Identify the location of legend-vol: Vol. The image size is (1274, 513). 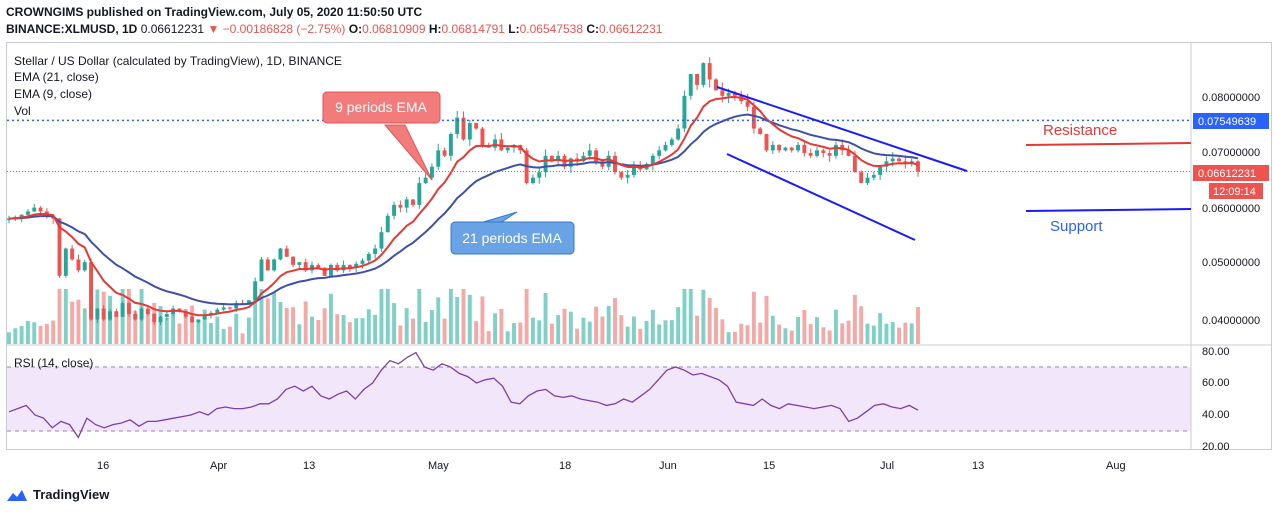
(22, 111).